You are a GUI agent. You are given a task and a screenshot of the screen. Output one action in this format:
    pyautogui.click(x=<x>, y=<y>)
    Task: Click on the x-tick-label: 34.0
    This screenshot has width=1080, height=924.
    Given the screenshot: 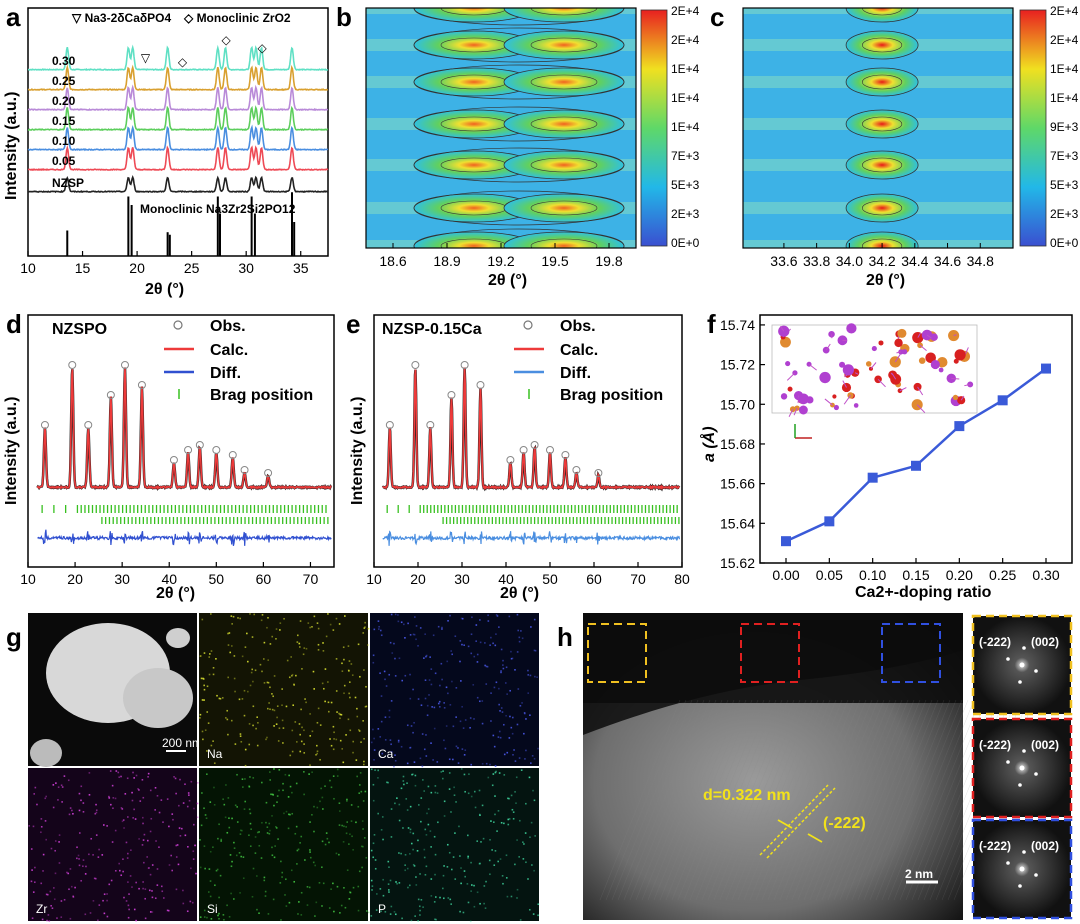 What is the action you would take?
    pyautogui.click(x=849, y=261)
    